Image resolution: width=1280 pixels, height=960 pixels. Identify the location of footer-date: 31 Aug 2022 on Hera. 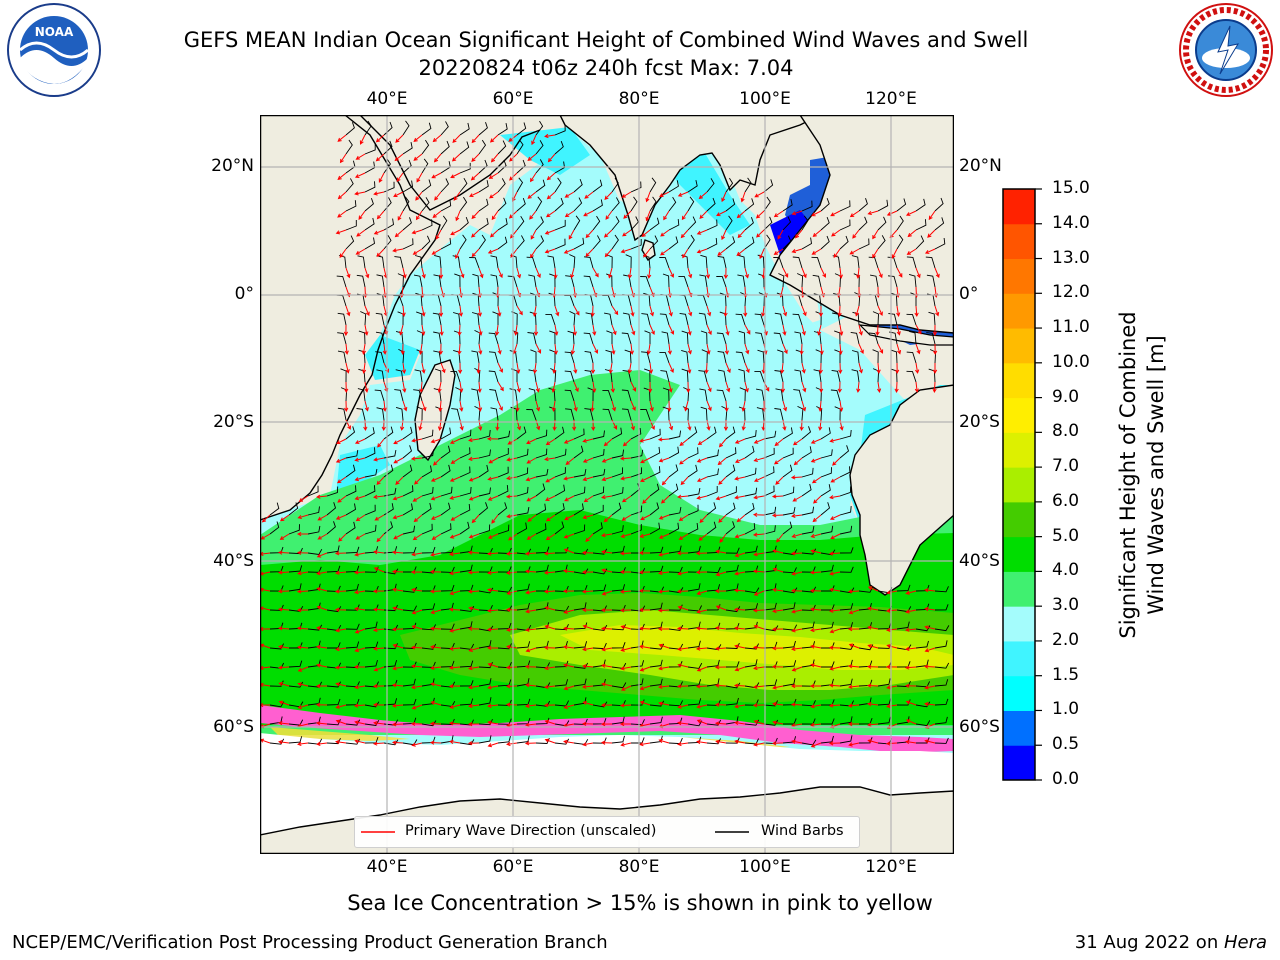
(1171, 942).